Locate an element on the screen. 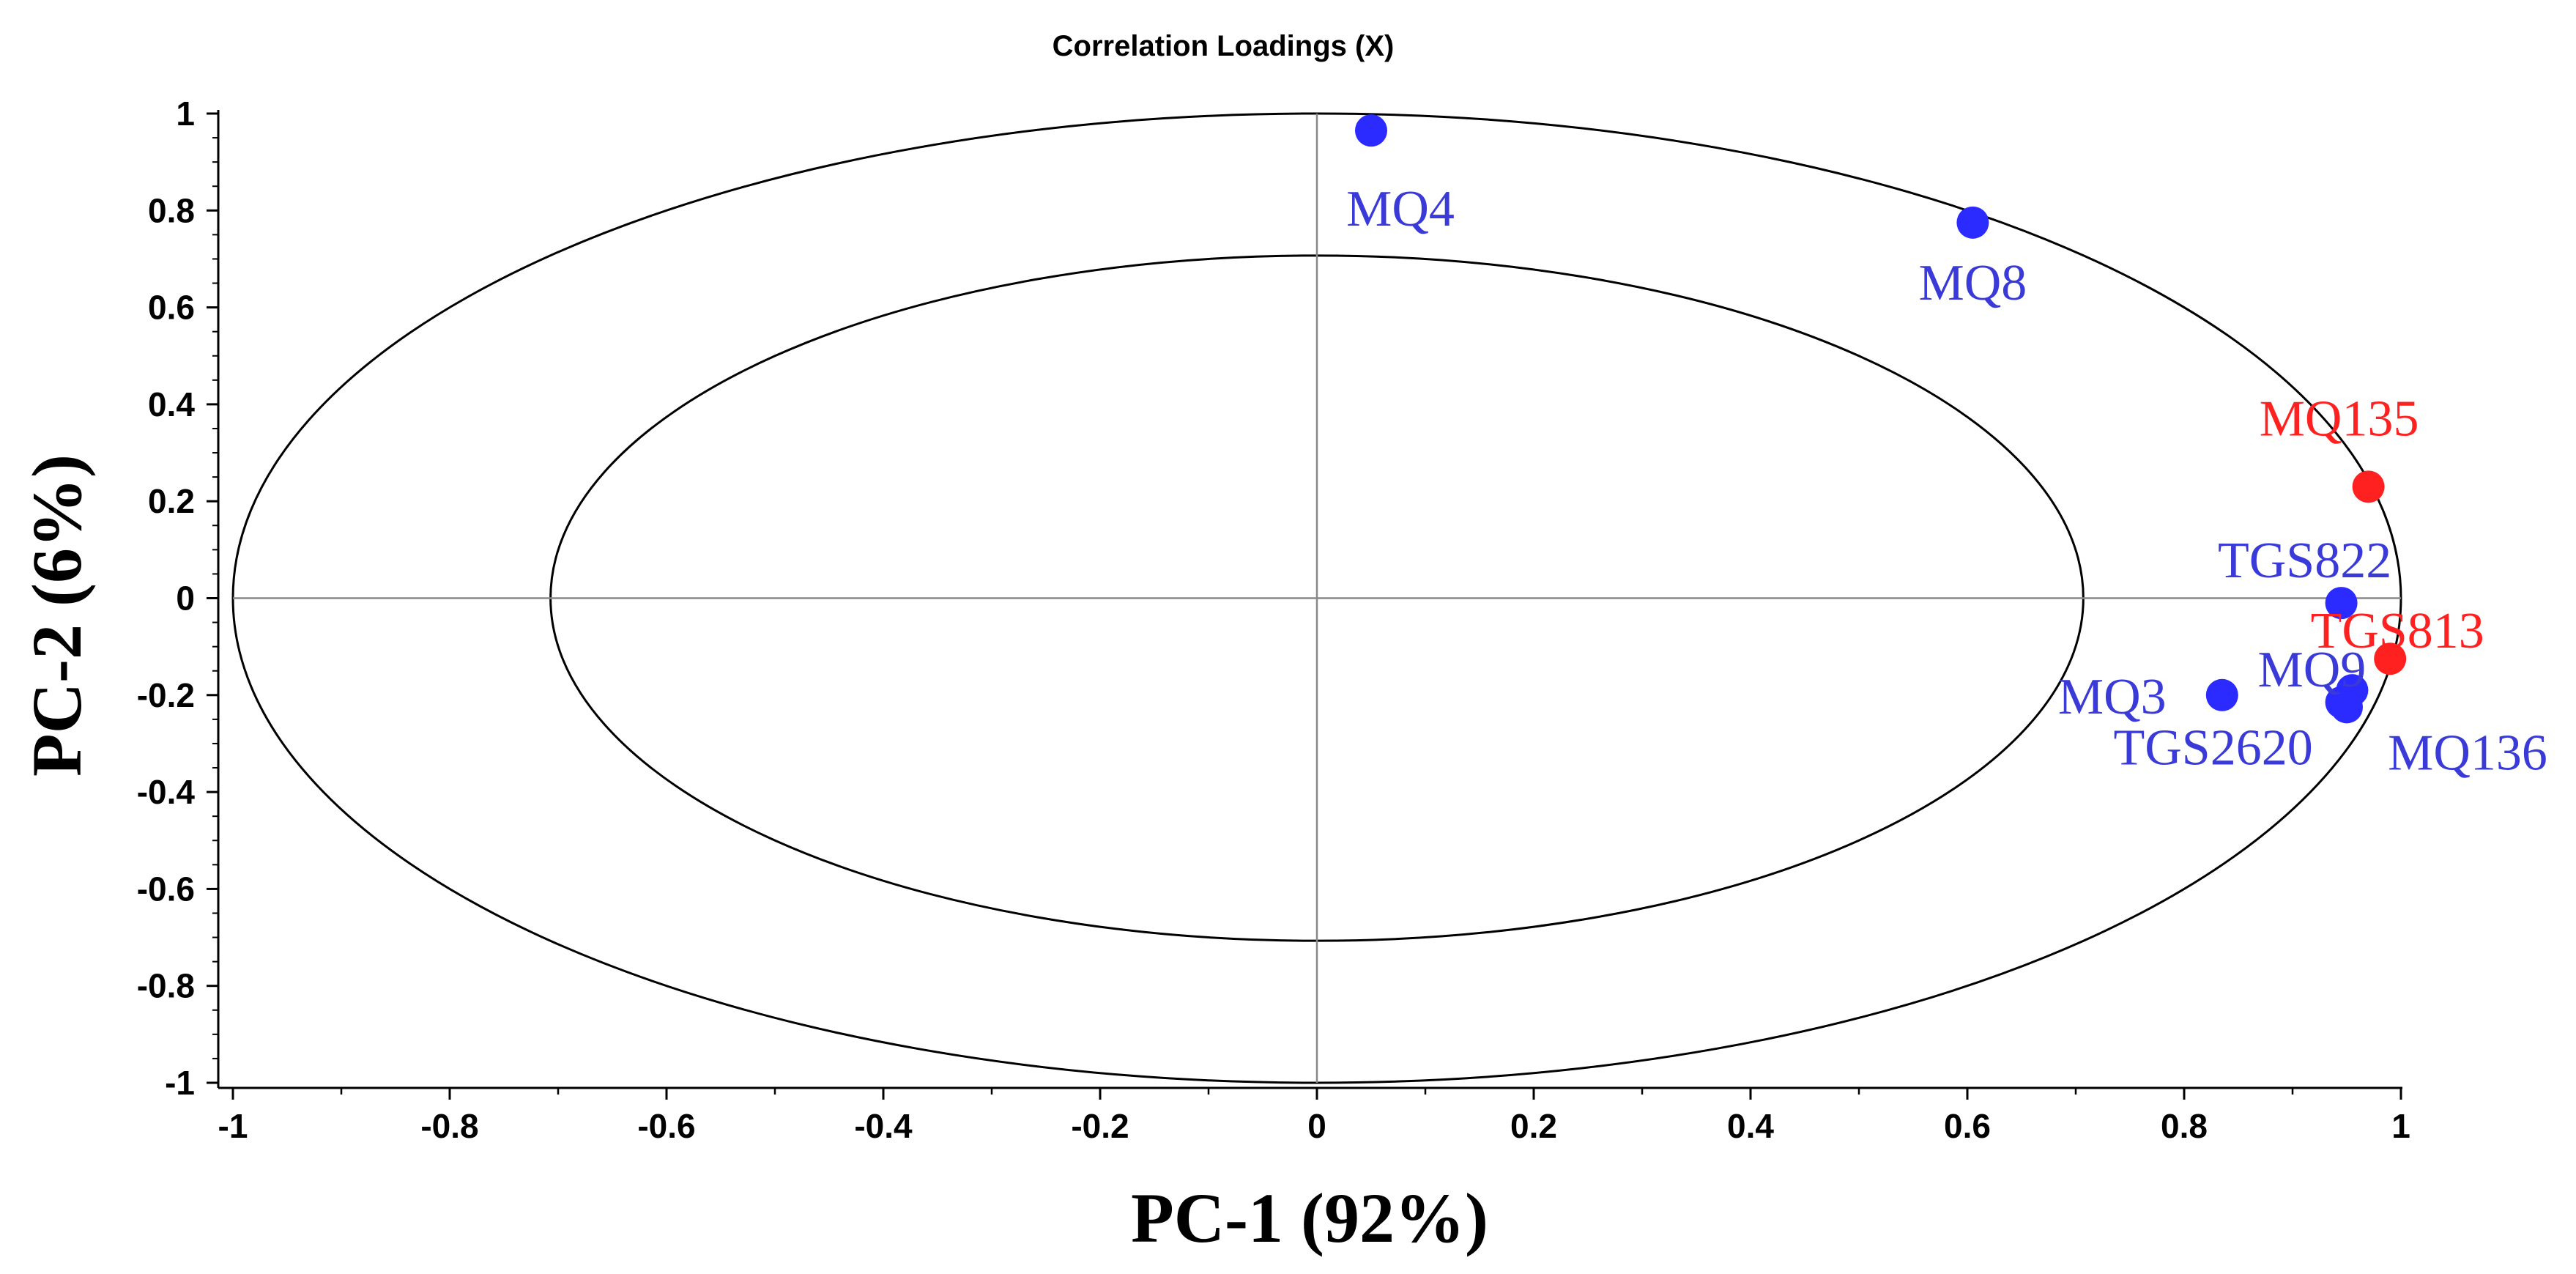 The height and width of the screenshot is (1274, 2576). y-tick-label: 0.8 is located at coordinates (171, 210).